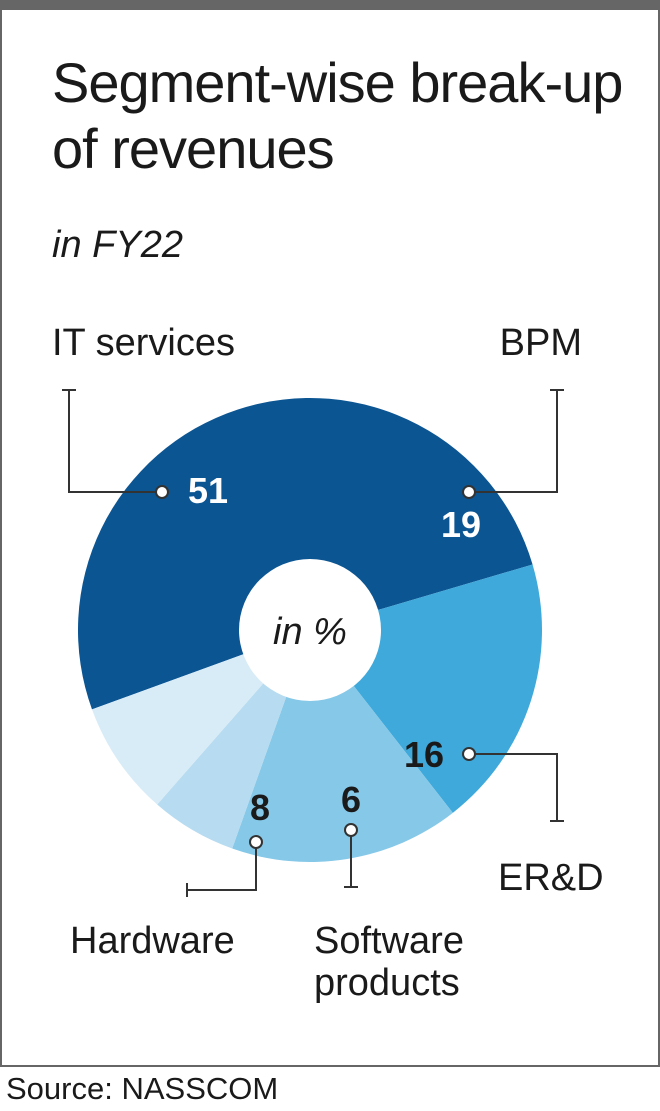  Describe the element at coordinates (330, 1066) in the screenshot. I see `bottom-rule` at that location.